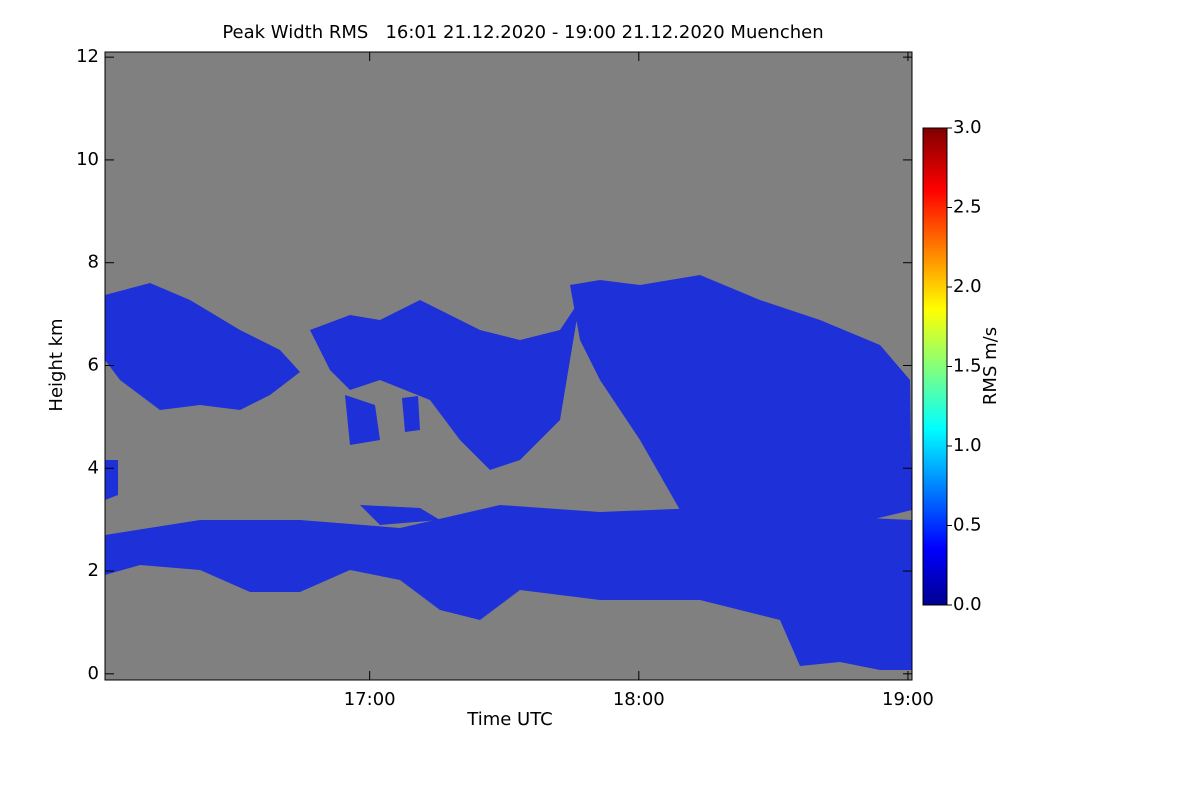 This screenshot has height=800, width=1200. Describe the element at coordinates (93, 262) in the screenshot. I see `y-tick-label: 8` at that location.